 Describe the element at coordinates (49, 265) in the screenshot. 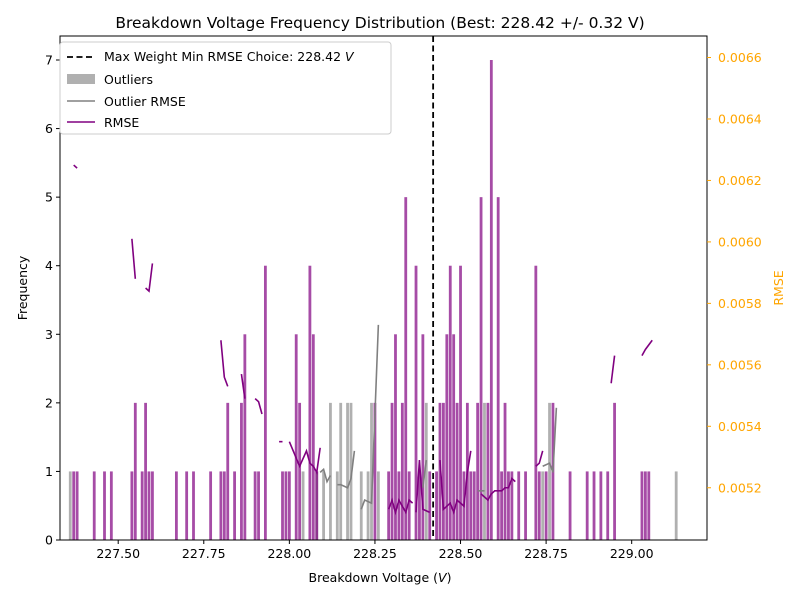

I see `y-tick-label: 4` at that location.